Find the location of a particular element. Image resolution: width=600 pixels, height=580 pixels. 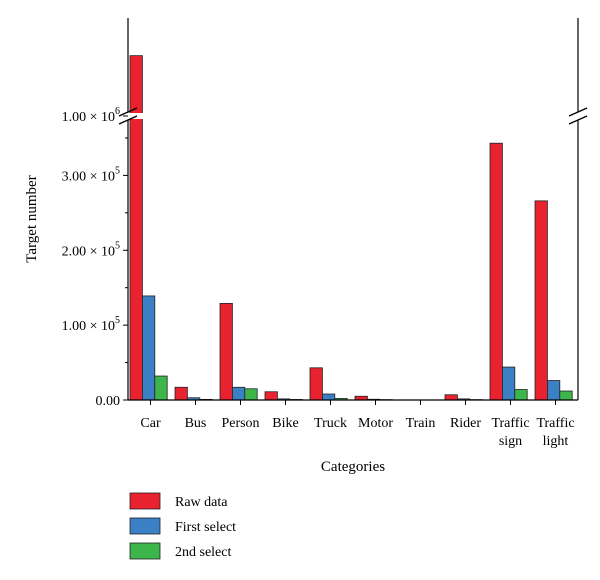

x-tick-label: light is located at coordinates (556, 441).